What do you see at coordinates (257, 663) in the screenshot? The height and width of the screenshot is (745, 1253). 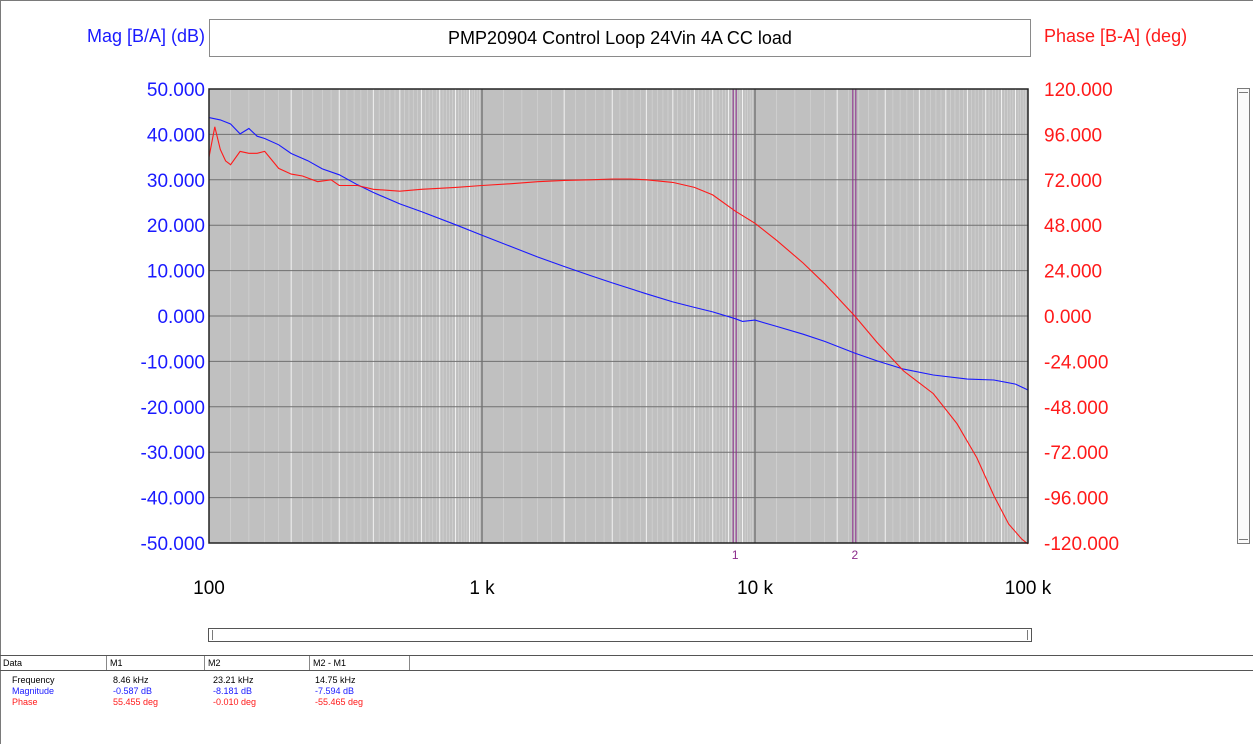 I see `header-m2: M2` at bounding box center [257, 663].